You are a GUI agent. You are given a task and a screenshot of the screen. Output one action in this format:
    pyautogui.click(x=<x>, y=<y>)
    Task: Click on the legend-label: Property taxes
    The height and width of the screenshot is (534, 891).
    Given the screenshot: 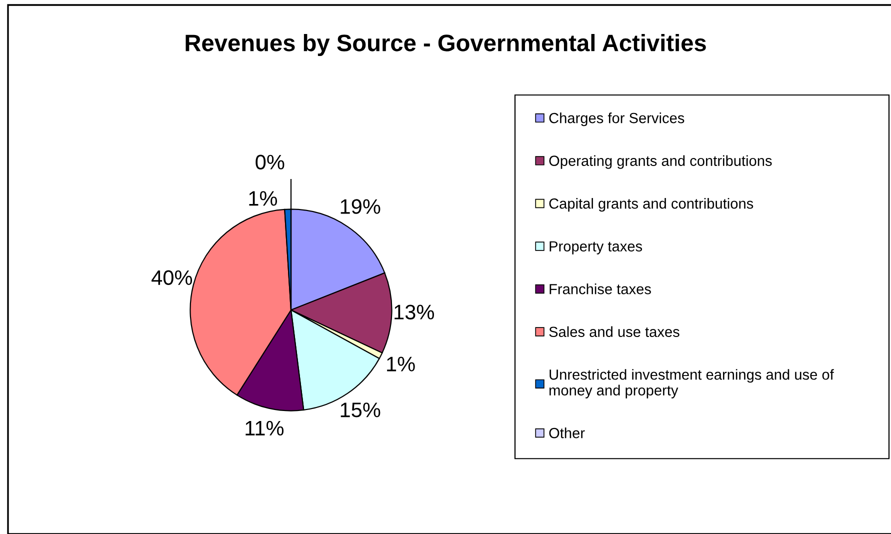 What is the action you would take?
    pyautogui.click(x=596, y=247)
    